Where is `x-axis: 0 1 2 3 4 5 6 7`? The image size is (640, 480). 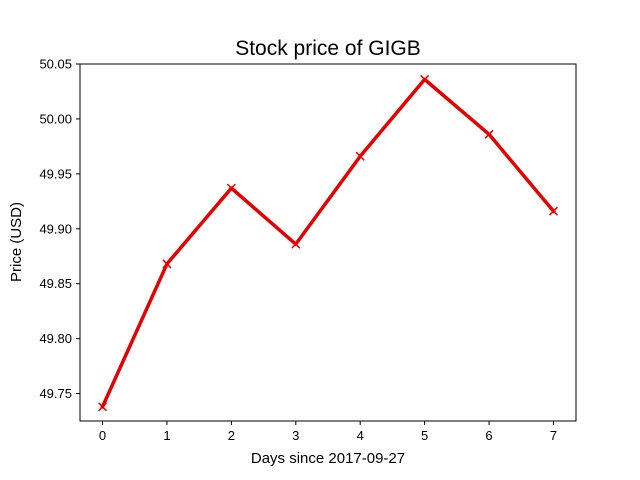 x-axis: 0 1 2 3 4 5 6 7 is located at coordinates (328, 432).